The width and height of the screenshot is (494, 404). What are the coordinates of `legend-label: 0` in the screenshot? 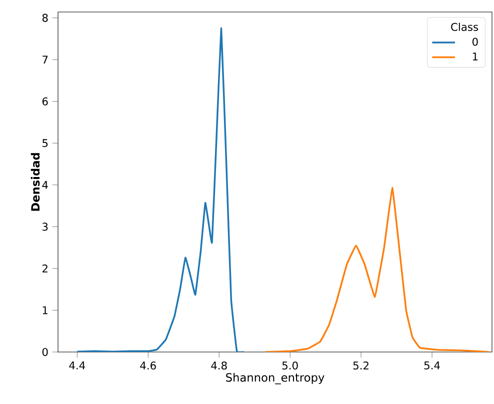 It's located at (475, 42).